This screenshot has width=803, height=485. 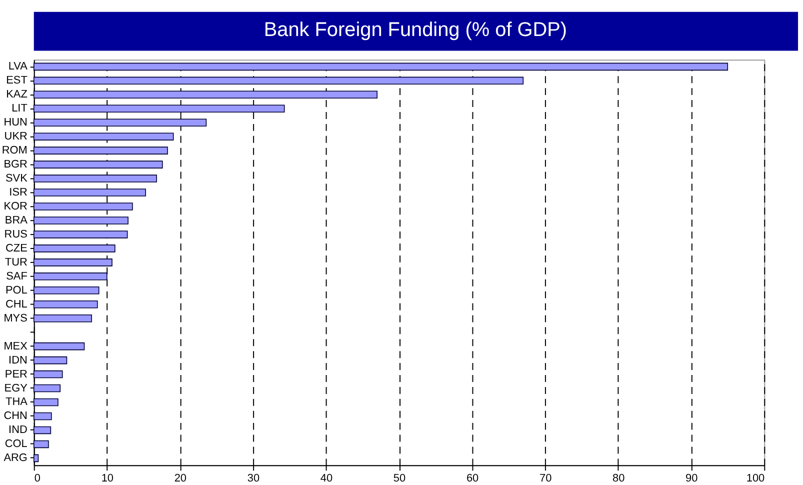 I want to click on y-tick-label: EGY, so click(x=16, y=388).